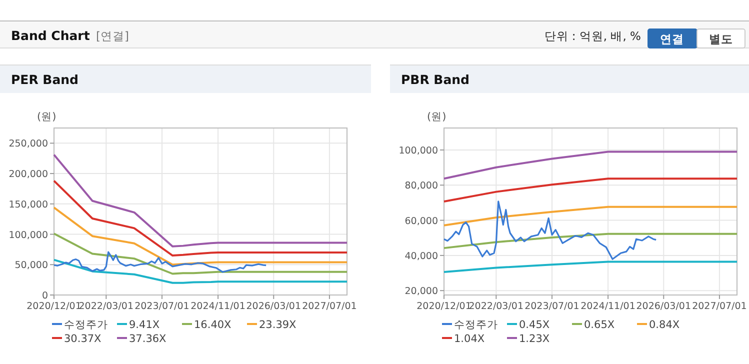 The image size is (749, 364). Describe the element at coordinates (28, 144) in the screenshot. I see `y-tick-label: 250,000` at that location.